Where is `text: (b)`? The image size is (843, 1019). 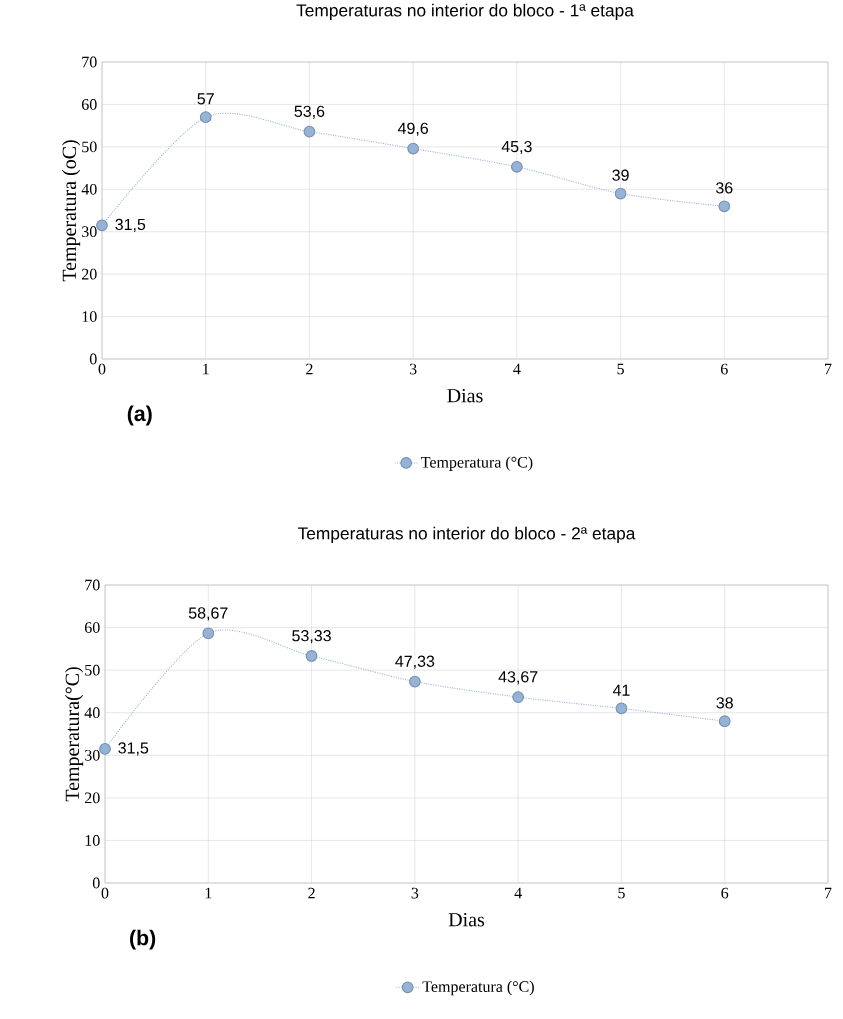 text: (b) is located at coordinates (143, 939).